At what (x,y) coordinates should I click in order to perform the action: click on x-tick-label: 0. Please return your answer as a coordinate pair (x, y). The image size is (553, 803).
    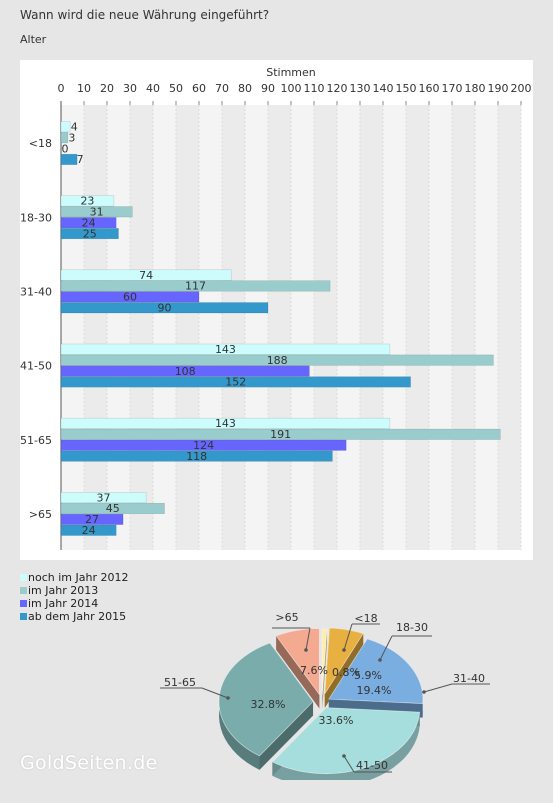
    Looking at the image, I should click on (61, 88).